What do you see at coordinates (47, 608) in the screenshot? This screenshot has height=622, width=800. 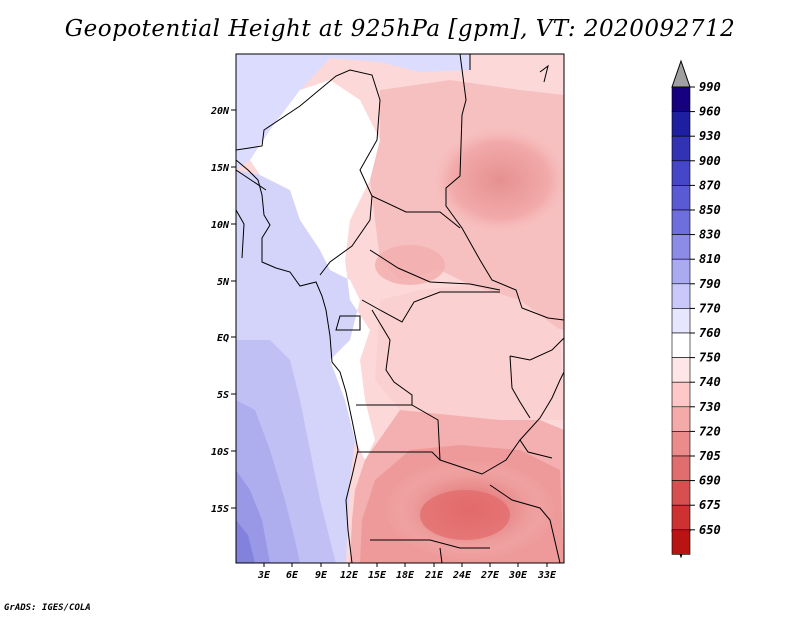 I see `grads-credit: GrADS: IGES/COLA` at bounding box center [47, 608].